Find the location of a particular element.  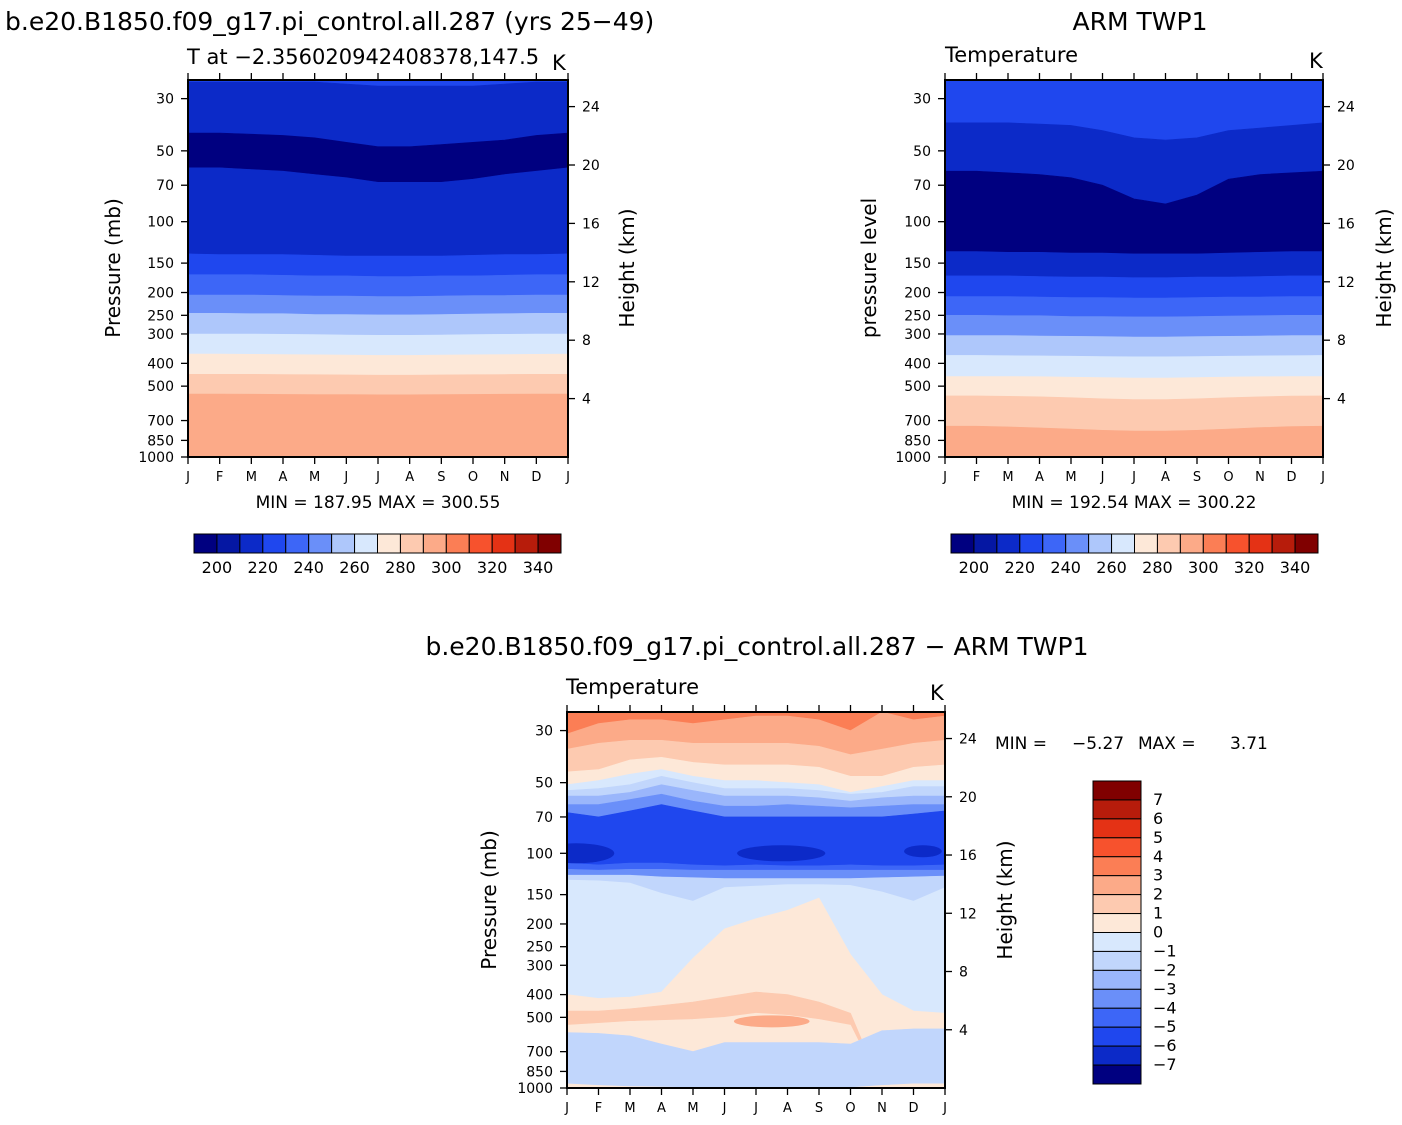

y-tick-label: 1000 is located at coordinates (156, 458).